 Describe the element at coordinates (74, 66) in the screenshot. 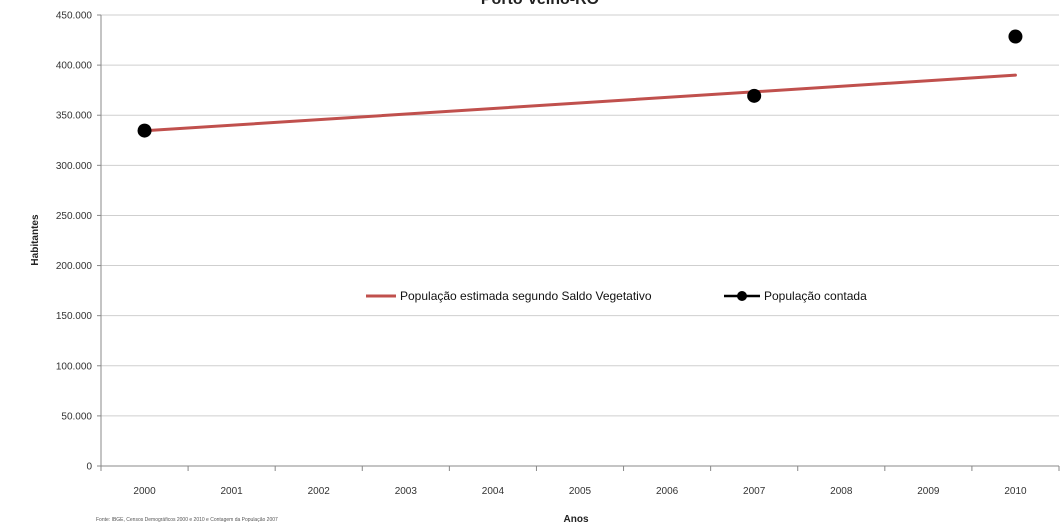

I see `y-tick-label: 400.000` at that location.